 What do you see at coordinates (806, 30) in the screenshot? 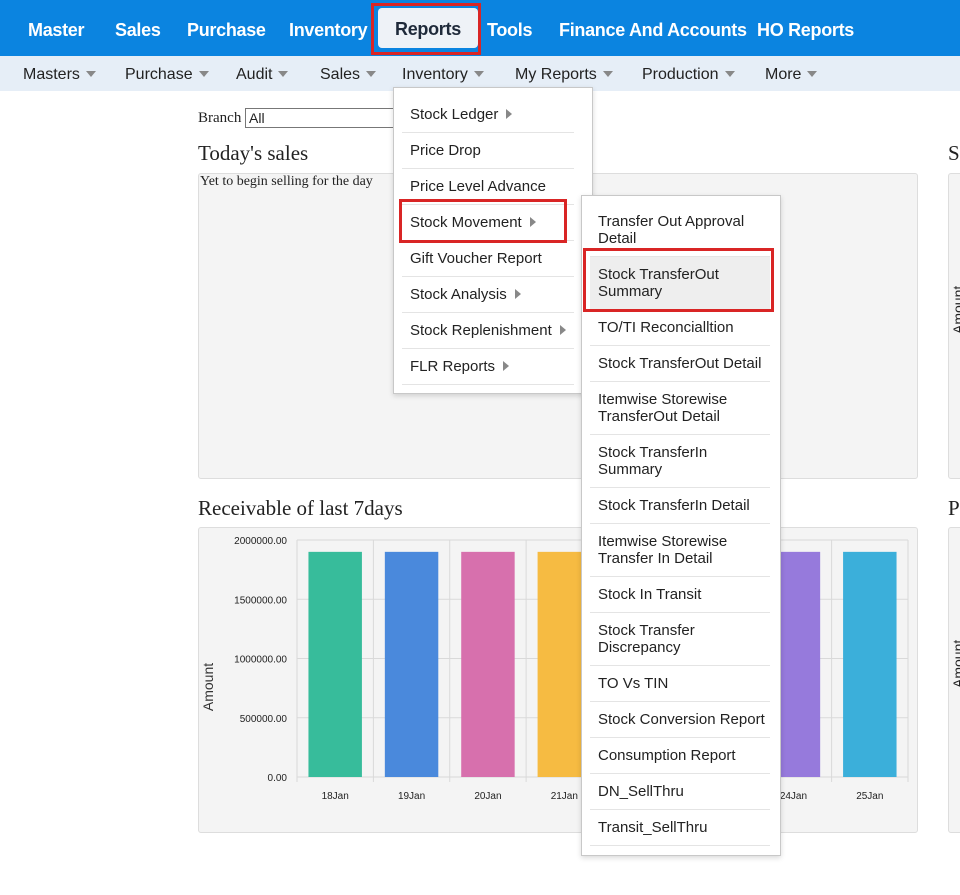
I see `top-nav-ho-reports: HO Reports` at bounding box center [806, 30].